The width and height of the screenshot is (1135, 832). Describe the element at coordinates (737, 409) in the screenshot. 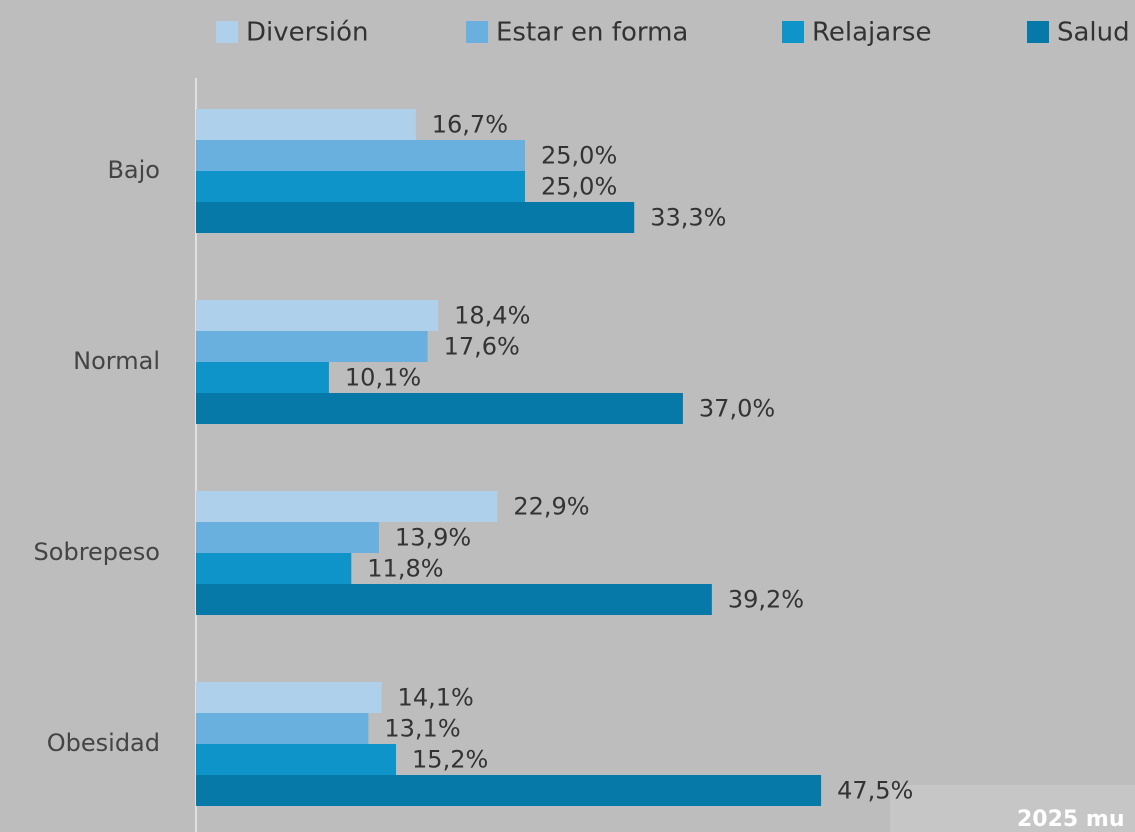

I see `value-label: 37,0%` at that location.